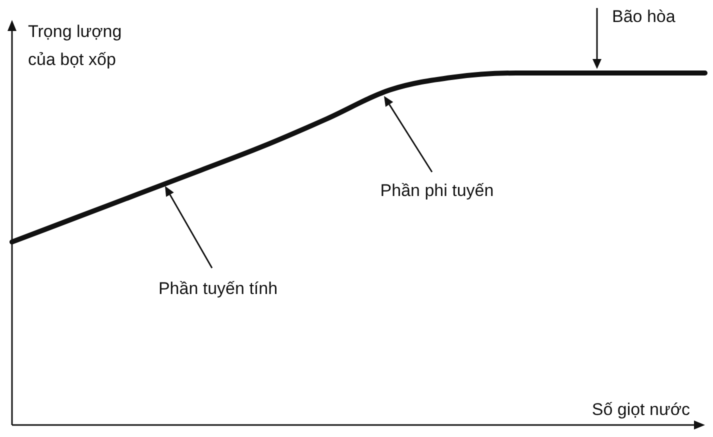 The height and width of the screenshot is (437, 713). What do you see at coordinates (218, 288) in the screenshot?
I see `annotation: Phần tuyến tính` at bounding box center [218, 288].